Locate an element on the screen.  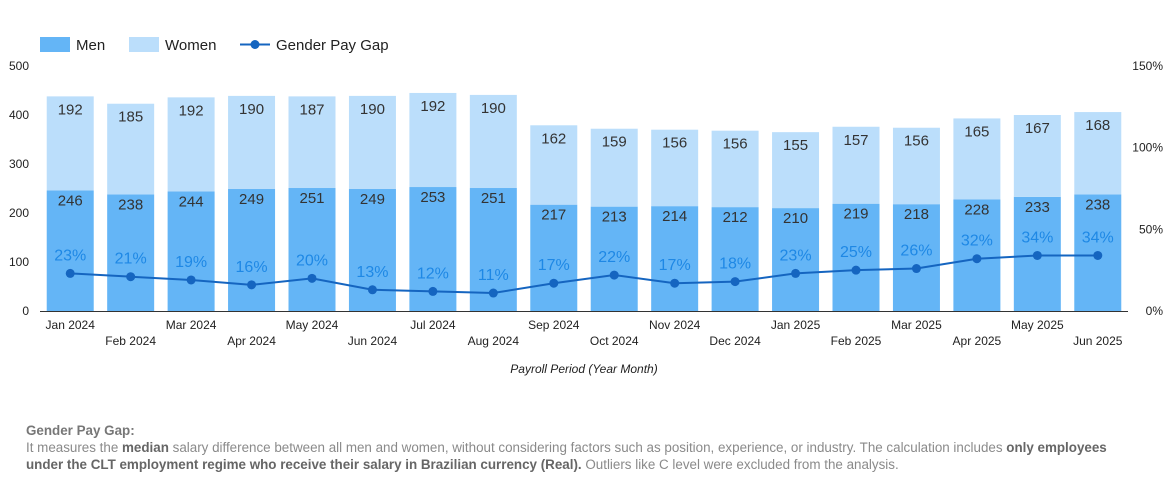
x-tick-label: Apr 2024 is located at coordinates (251, 341).